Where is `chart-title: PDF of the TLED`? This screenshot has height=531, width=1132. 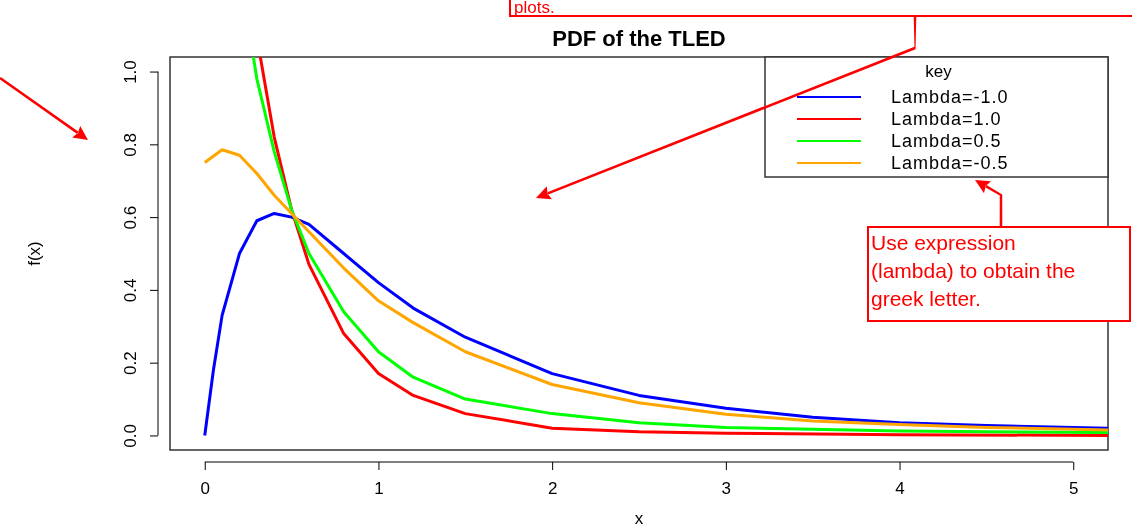 chart-title: PDF of the TLED is located at coordinates (639, 38).